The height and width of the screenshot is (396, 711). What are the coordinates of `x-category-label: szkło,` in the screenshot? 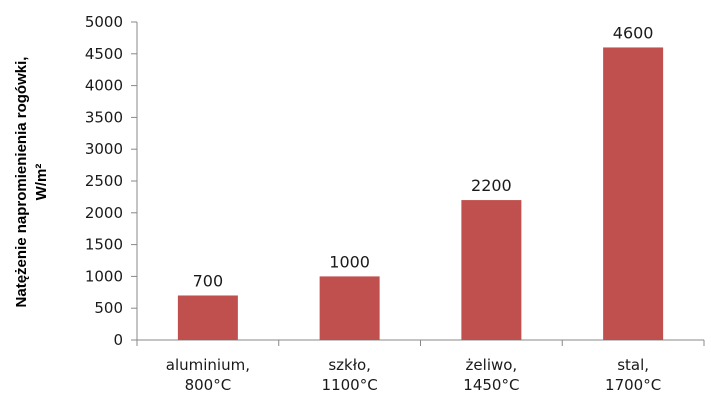 It's located at (349, 365).